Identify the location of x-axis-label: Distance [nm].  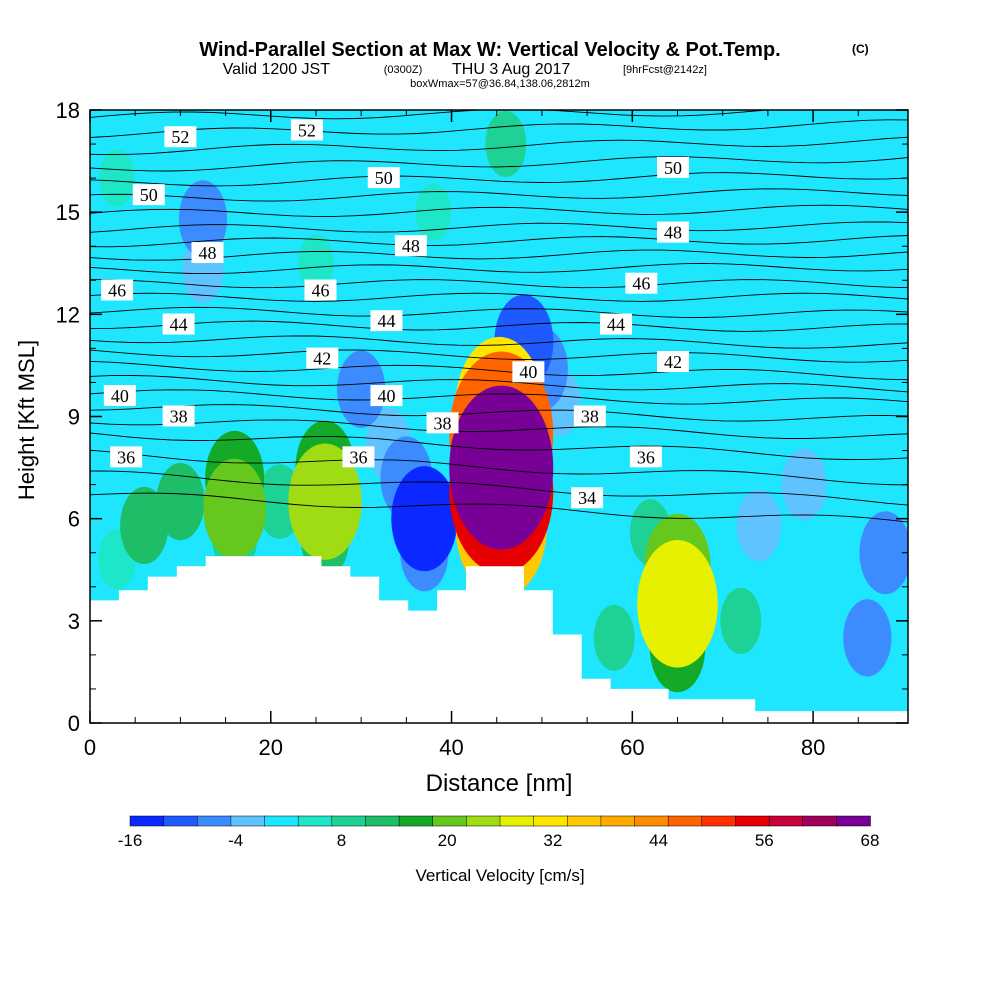
(499, 783).